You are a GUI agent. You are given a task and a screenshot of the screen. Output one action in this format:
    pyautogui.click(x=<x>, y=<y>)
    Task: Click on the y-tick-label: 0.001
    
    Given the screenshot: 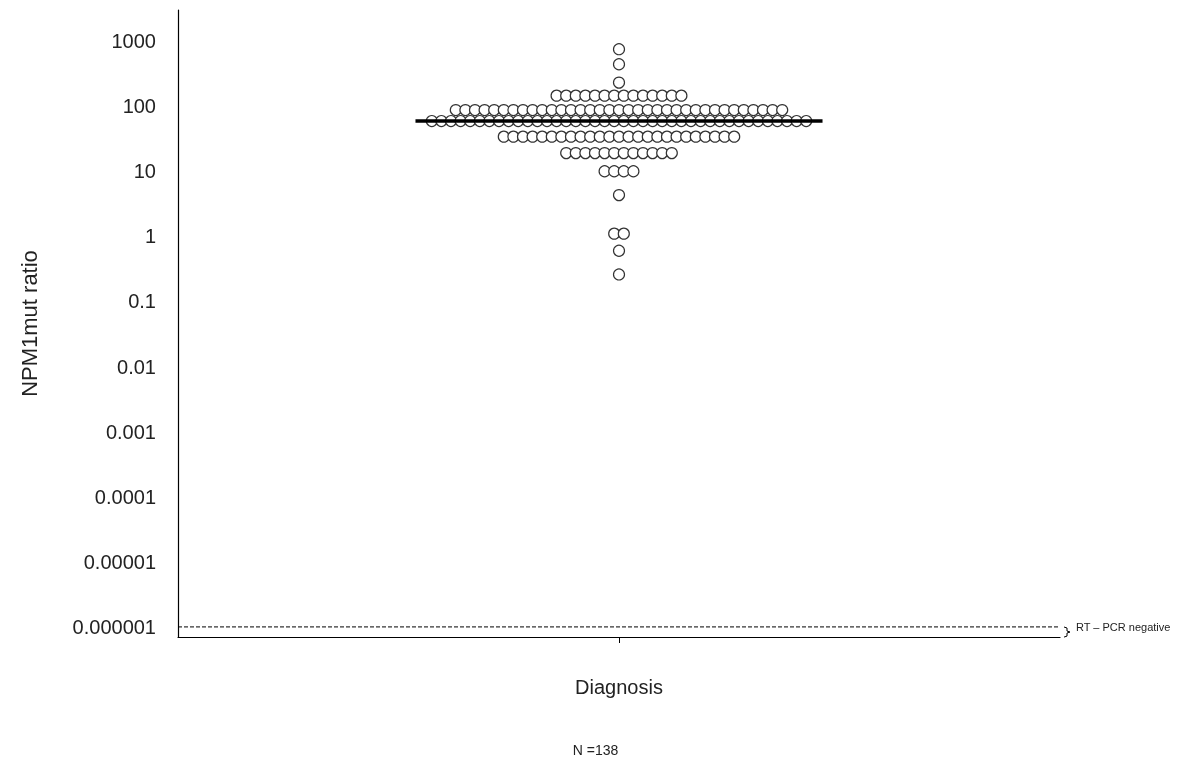 What is the action you would take?
    pyautogui.click(x=130, y=431)
    